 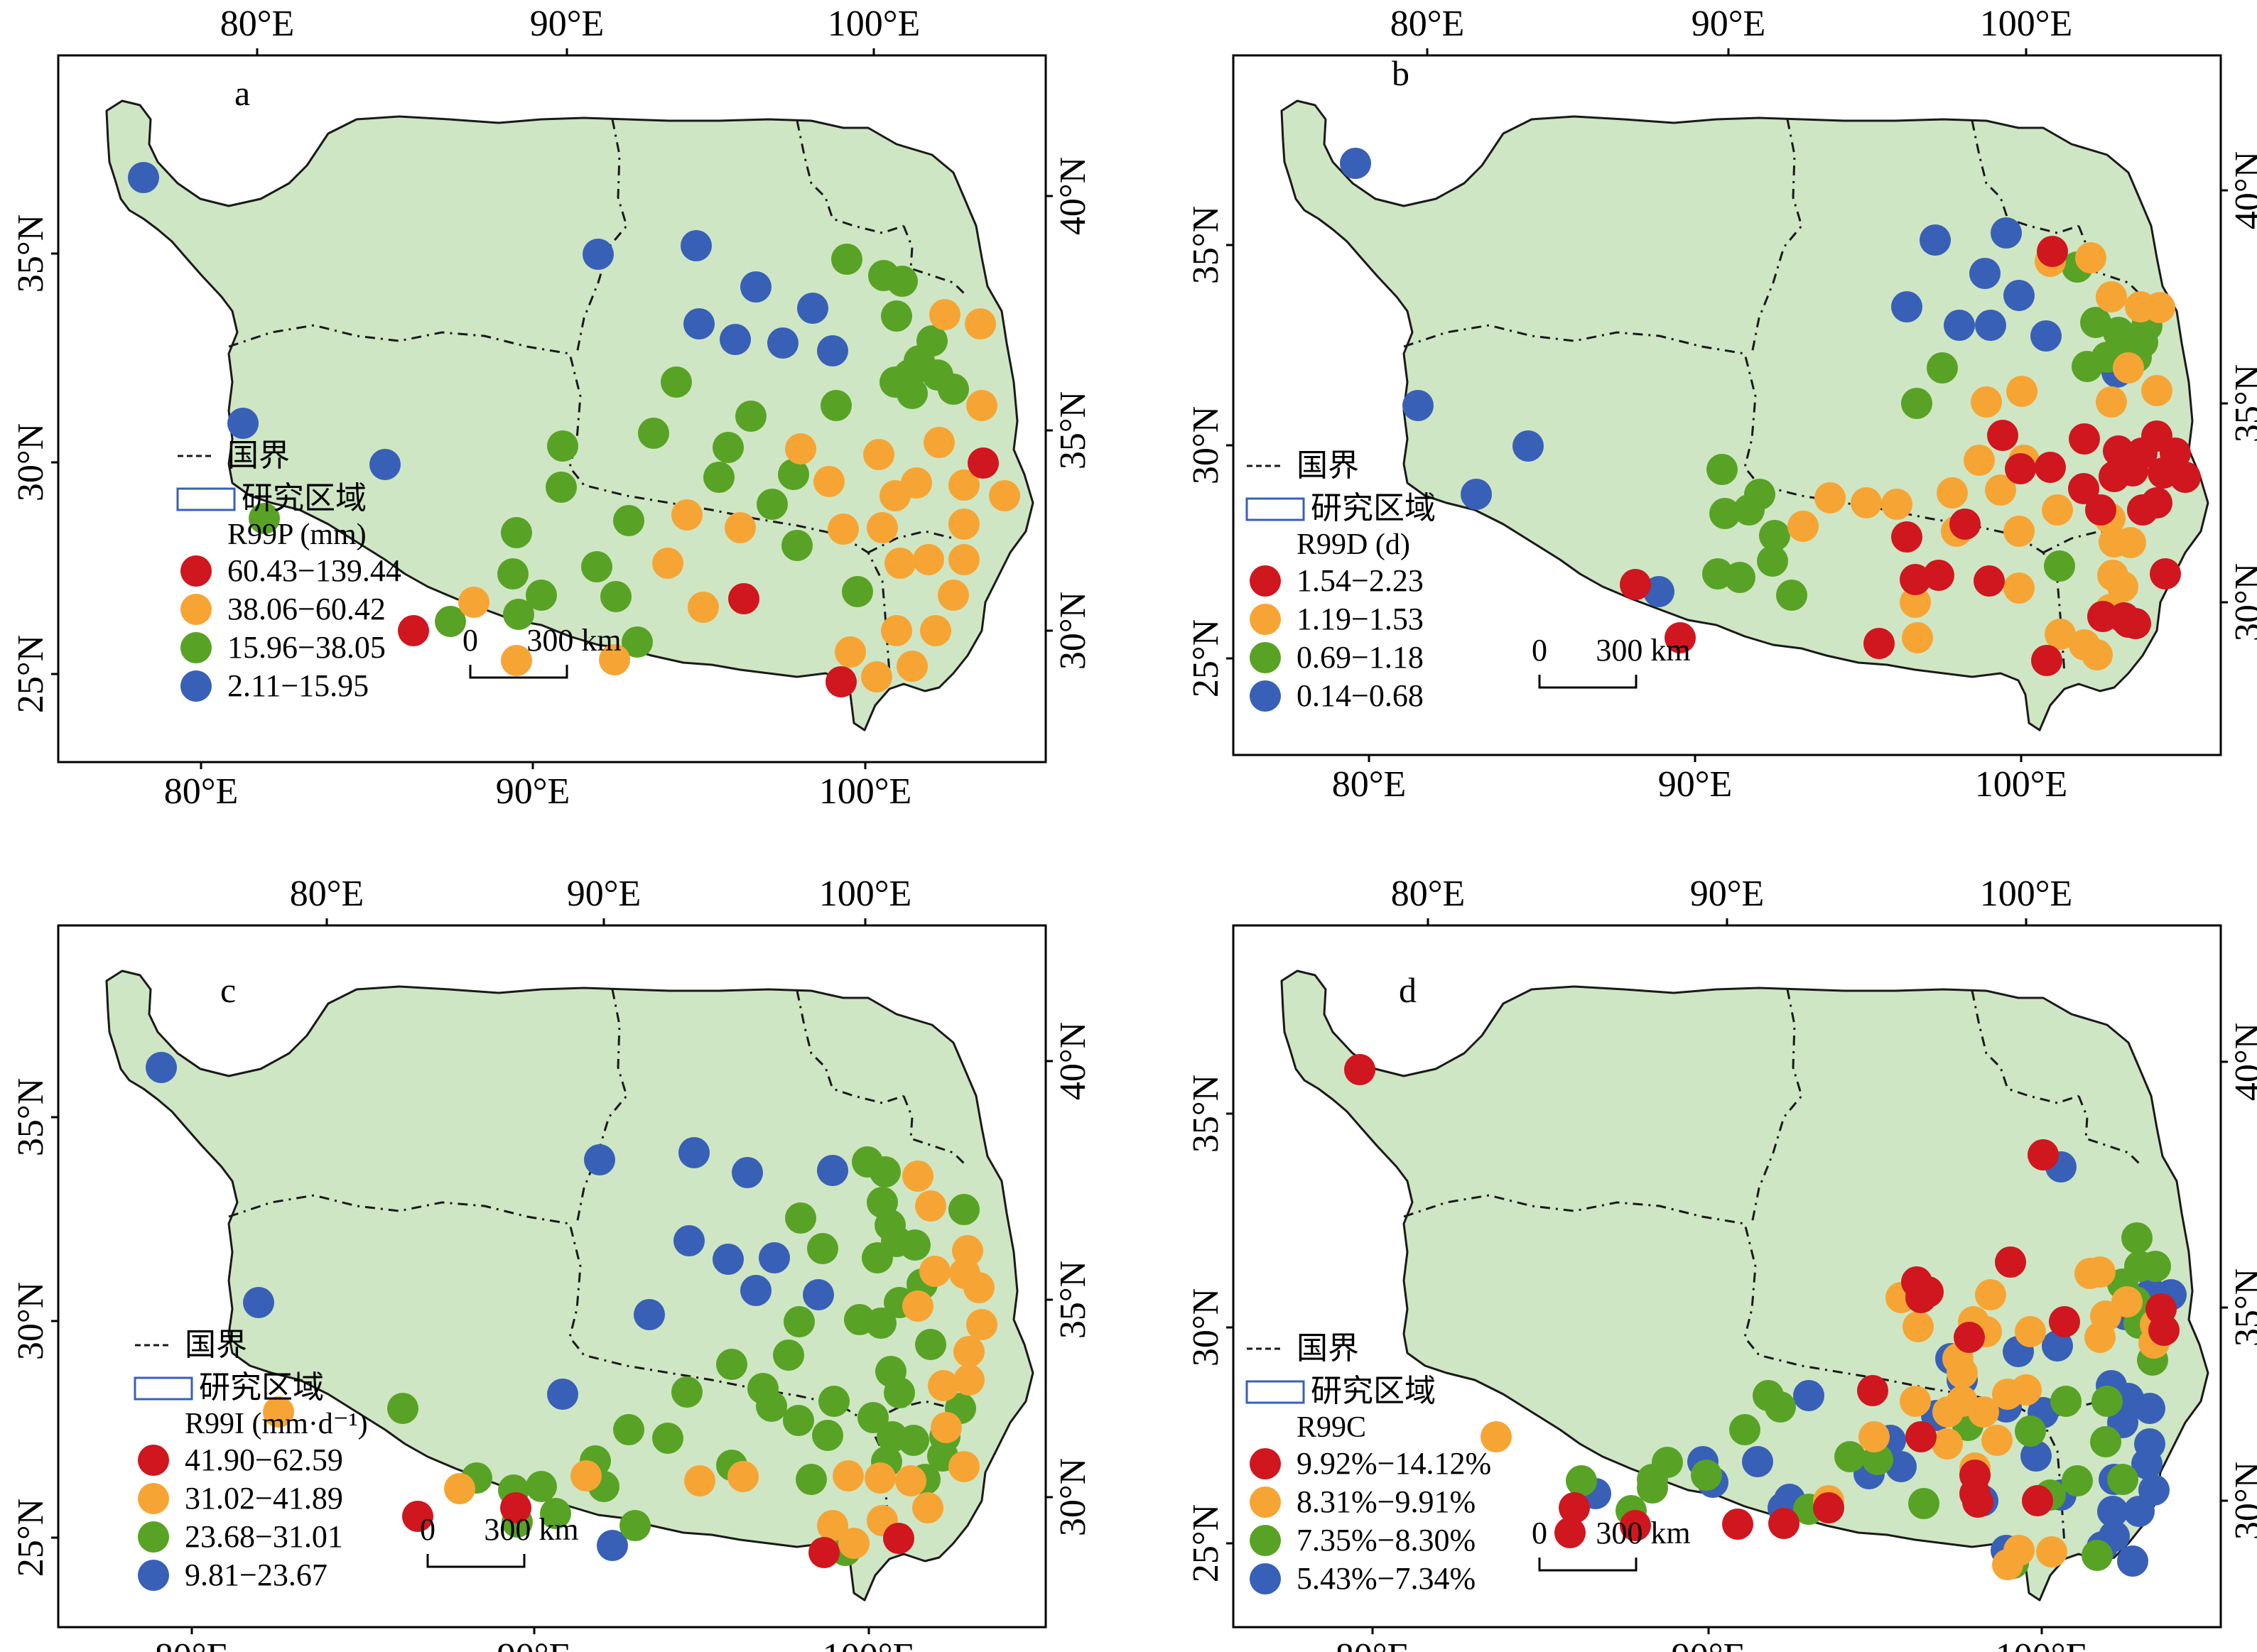 What do you see at coordinates (31, 253) in the screenshot?
I see `left-tick-label: 35°N` at bounding box center [31, 253].